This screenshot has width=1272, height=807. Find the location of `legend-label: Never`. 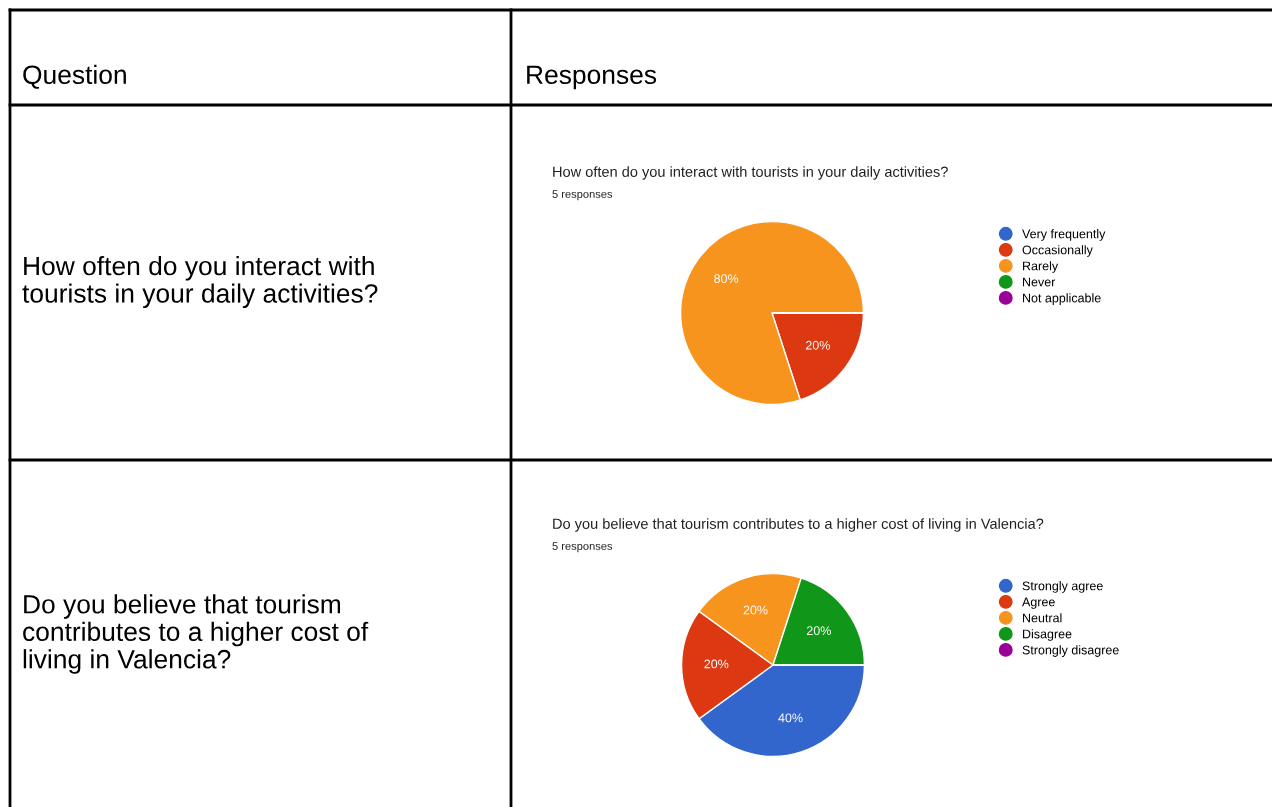

legend-label: Never is located at coordinates (1039, 282).